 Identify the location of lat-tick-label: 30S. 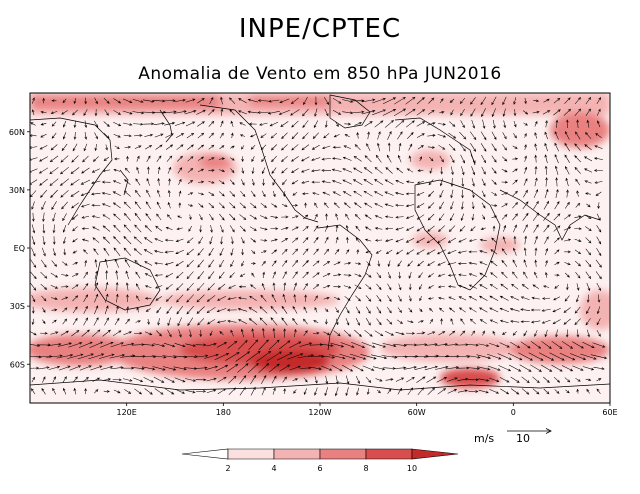
(17, 306).